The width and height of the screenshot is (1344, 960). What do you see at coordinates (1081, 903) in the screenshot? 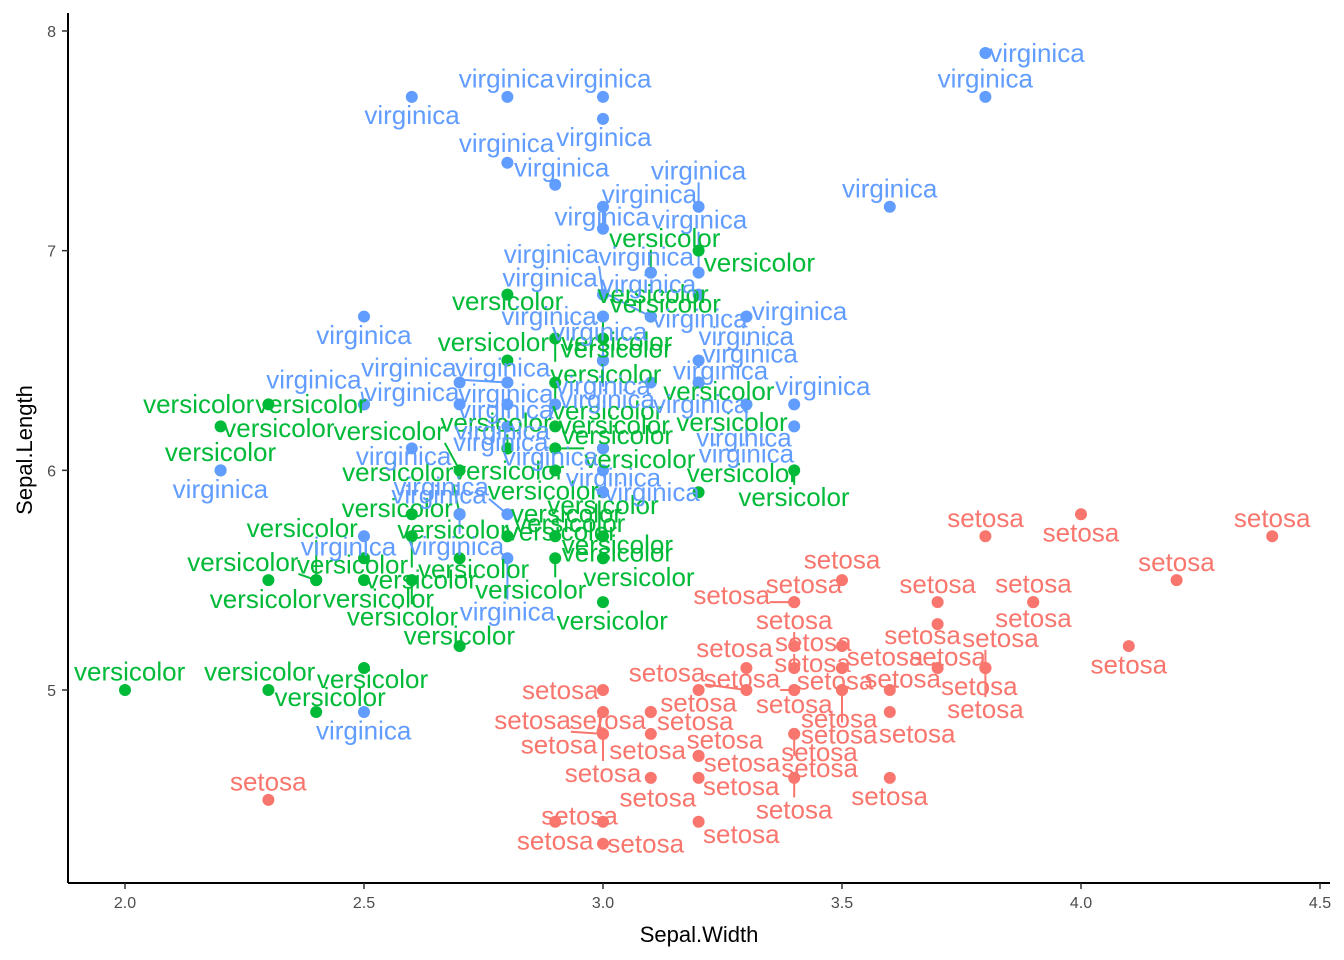
I see `x-tick-label: 4.0` at bounding box center [1081, 903].